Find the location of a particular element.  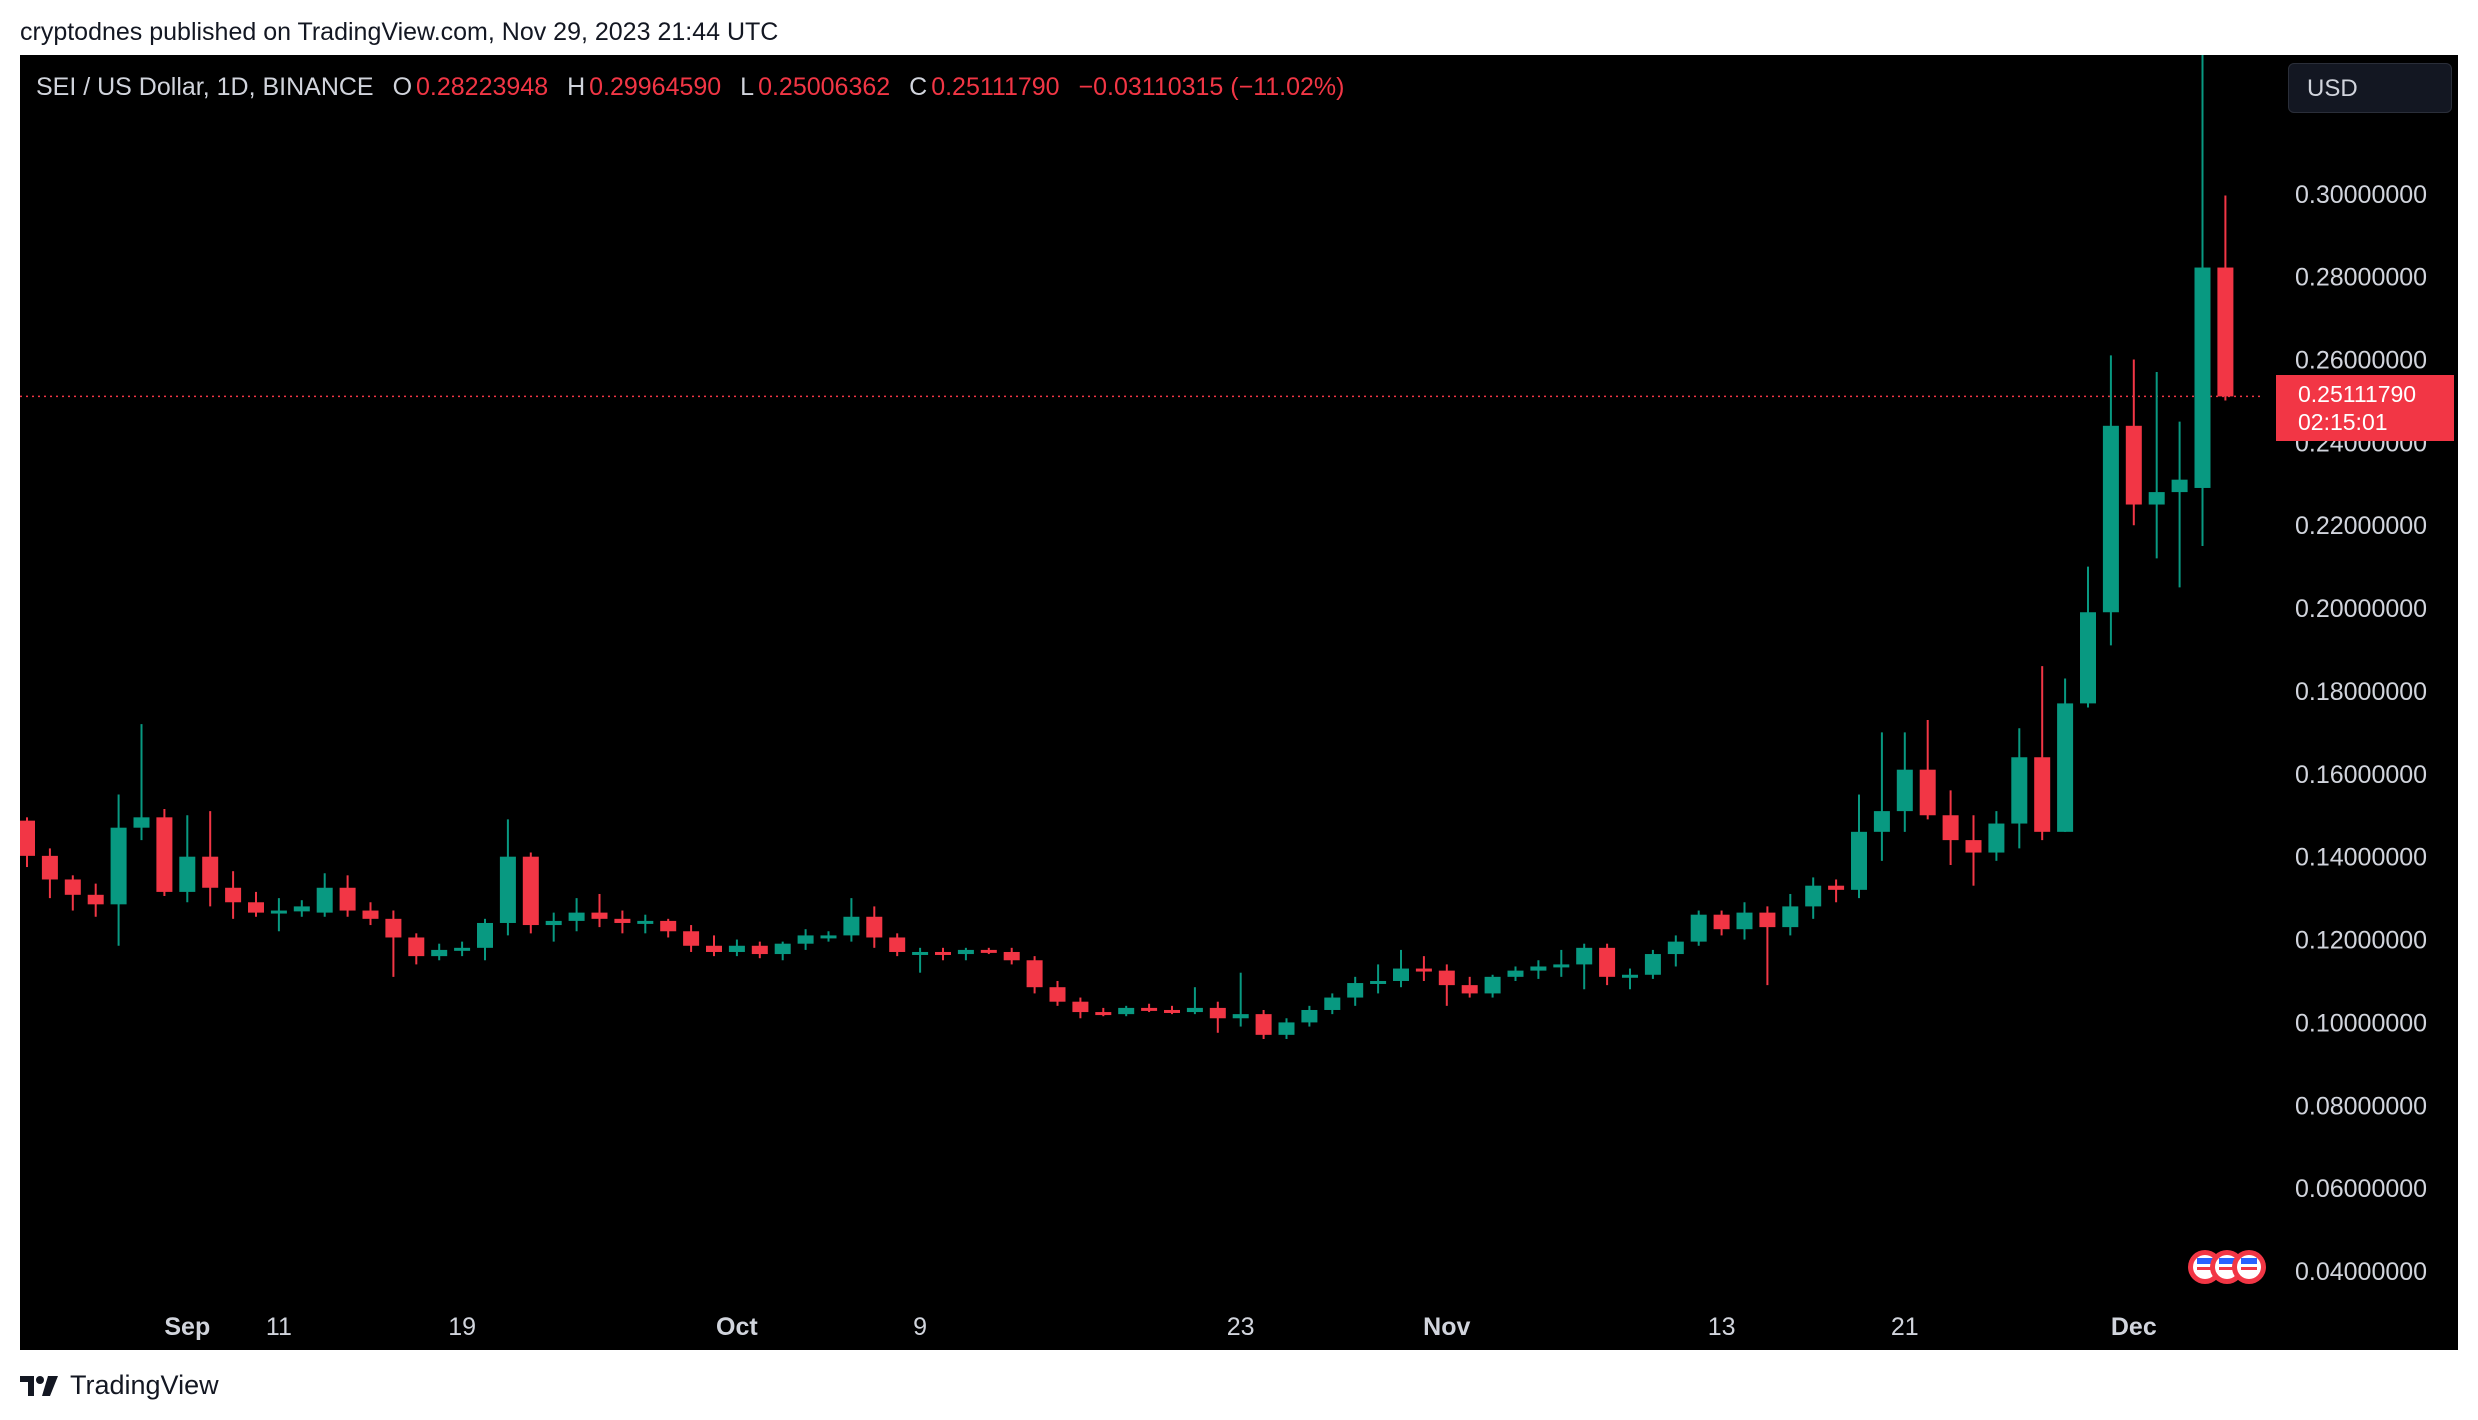

high-value: 0.29964590 is located at coordinates (655, 87).